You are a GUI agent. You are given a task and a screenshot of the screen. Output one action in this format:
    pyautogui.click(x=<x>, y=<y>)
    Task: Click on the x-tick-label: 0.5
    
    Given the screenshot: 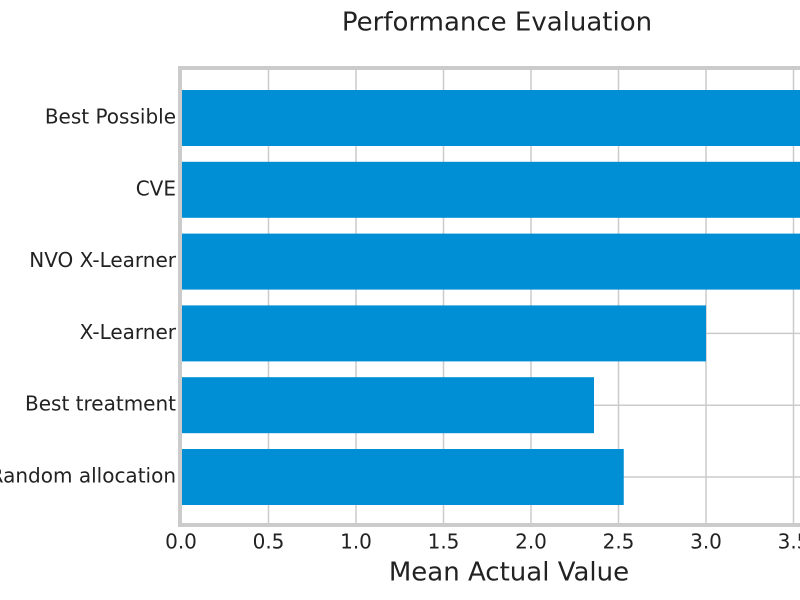 What is the action you would take?
    pyautogui.click(x=269, y=542)
    